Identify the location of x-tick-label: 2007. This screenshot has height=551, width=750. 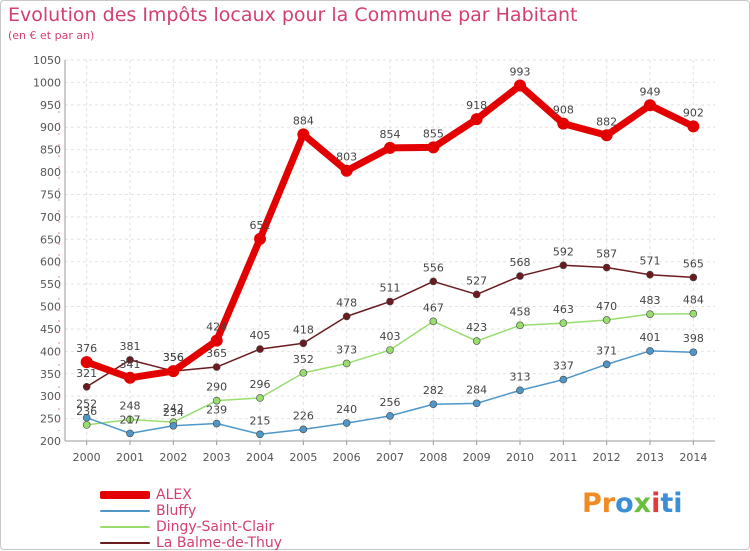
(390, 457).